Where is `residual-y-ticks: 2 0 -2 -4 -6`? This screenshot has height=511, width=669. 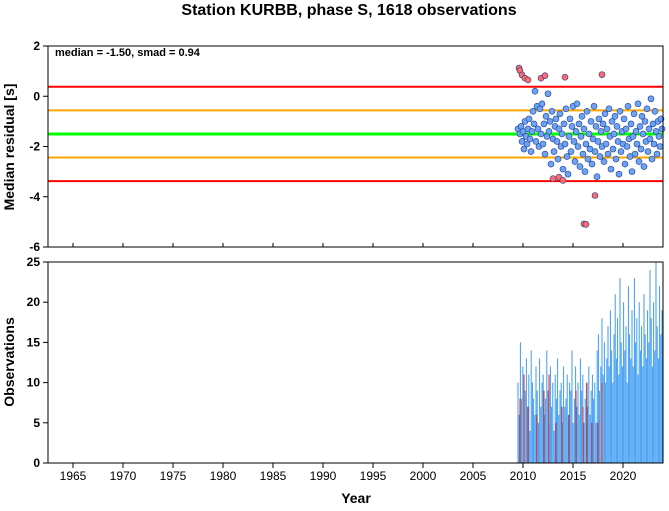
residual-y-ticks: 2 0 -2 -4 -6 is located at coordinates (38, 146).